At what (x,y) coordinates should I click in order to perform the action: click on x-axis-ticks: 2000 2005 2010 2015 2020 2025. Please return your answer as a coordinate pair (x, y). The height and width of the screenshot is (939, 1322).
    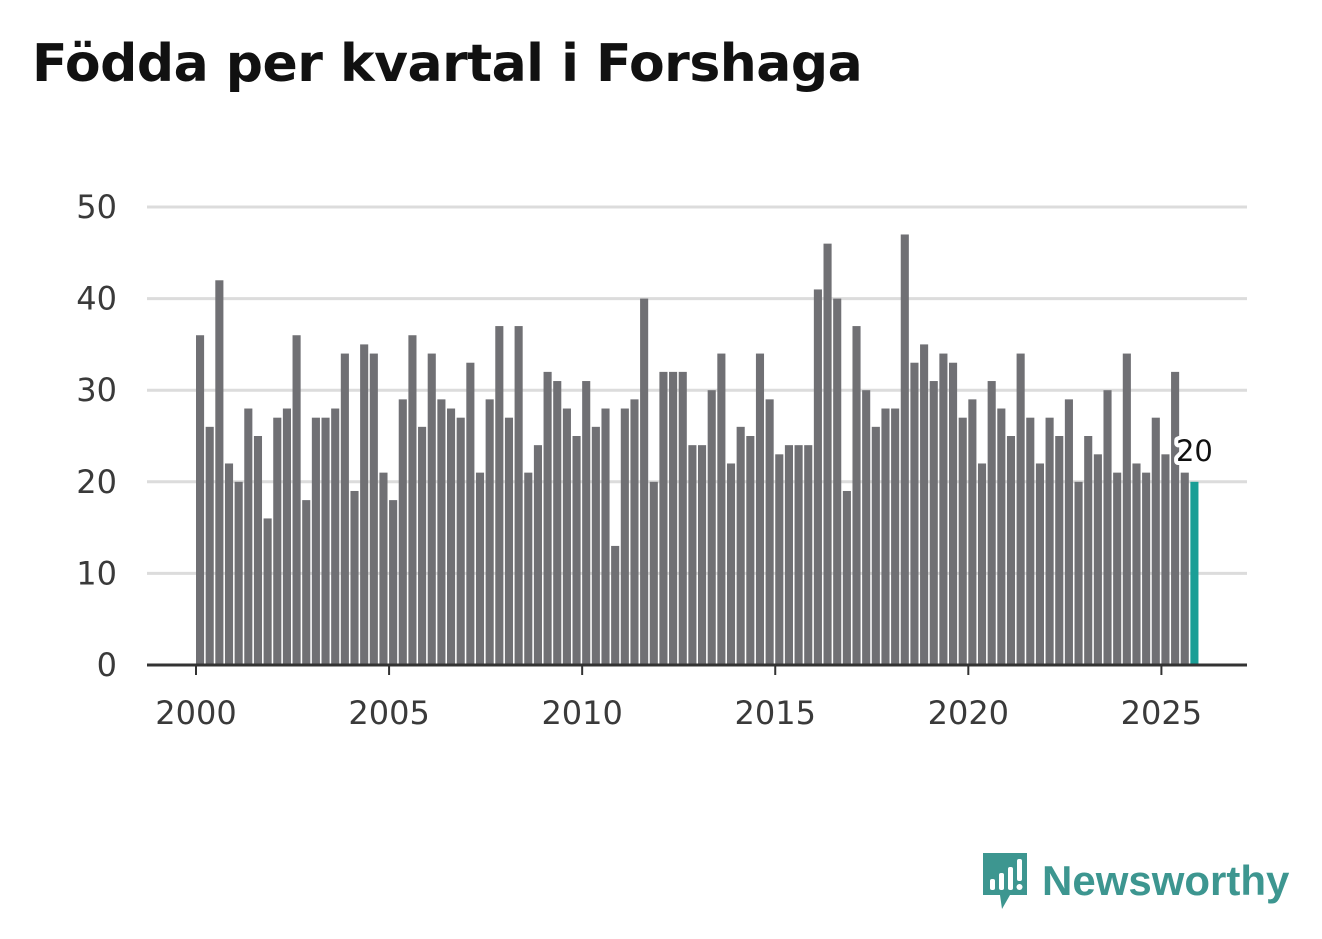
    Looking at the image, I should click on (678, 698).